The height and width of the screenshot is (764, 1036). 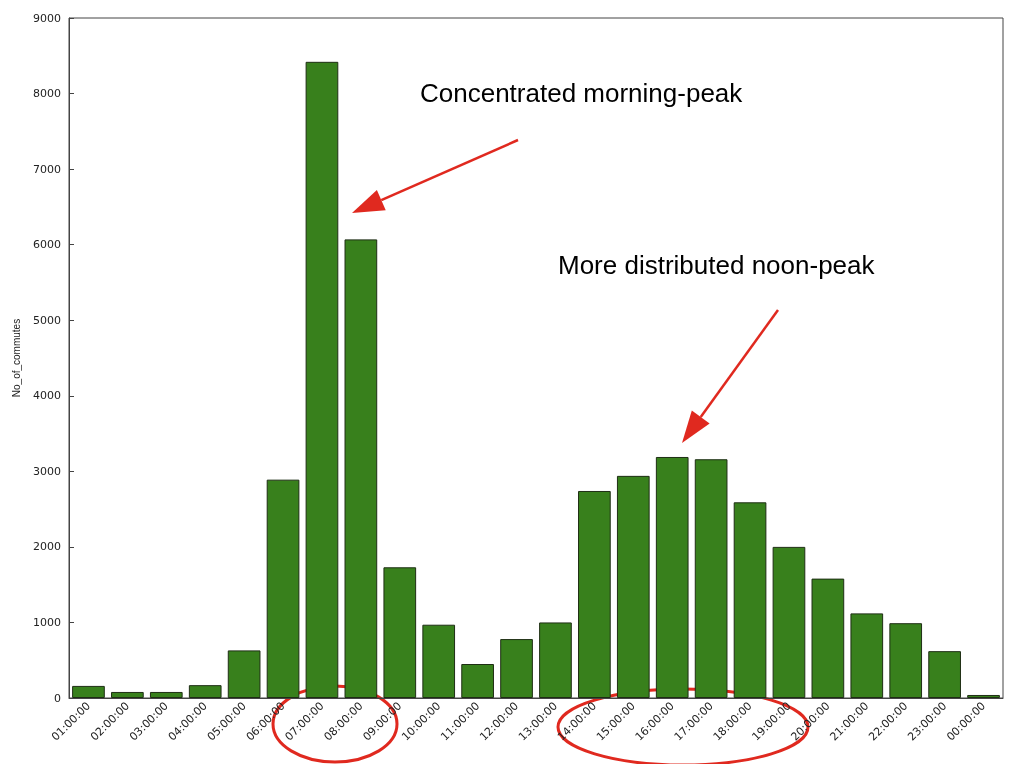 I want to click on y-tick-label: 7000, so click(x=47, y=169).